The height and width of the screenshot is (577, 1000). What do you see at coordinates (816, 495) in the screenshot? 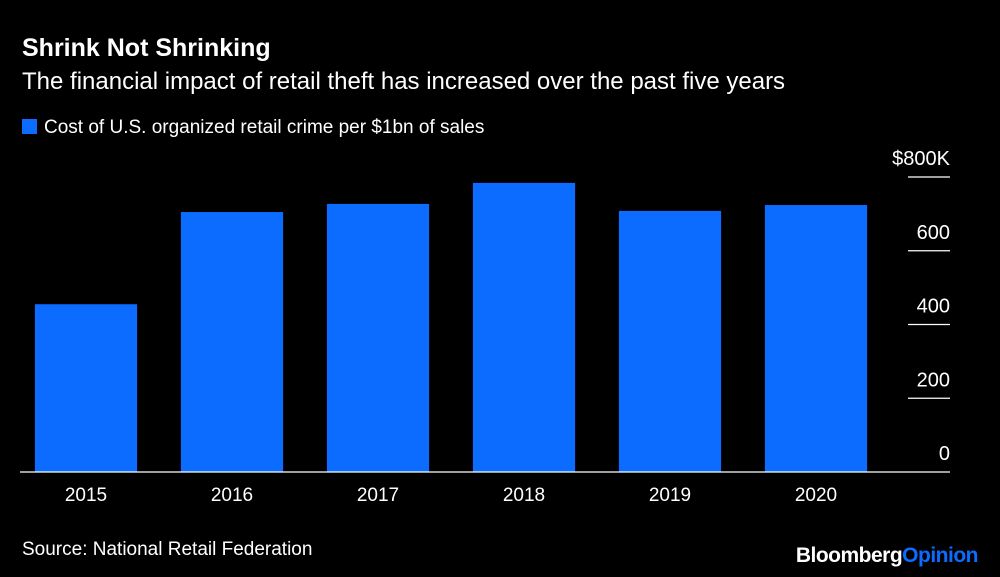
I see `x-tick-label: 2020` at bounding box center [816, 495].